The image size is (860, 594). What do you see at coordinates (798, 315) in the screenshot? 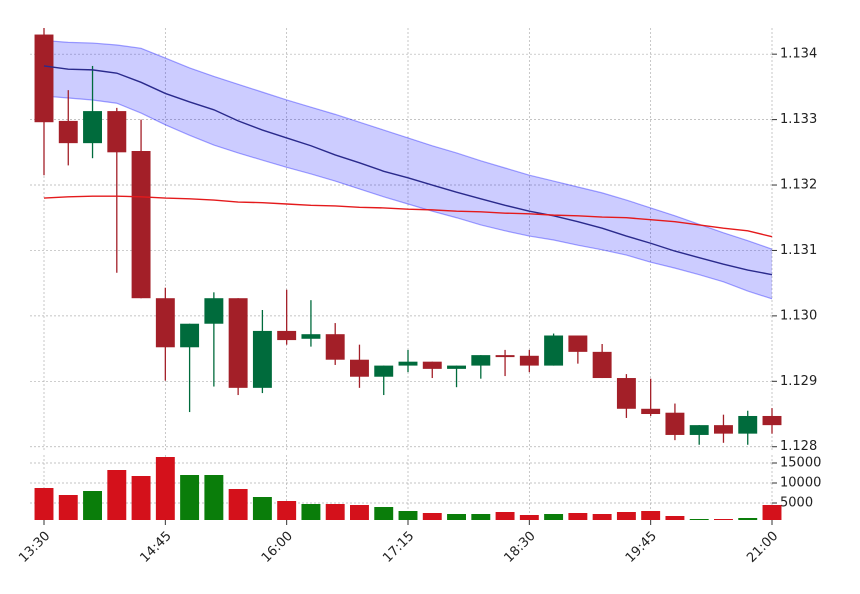
I see `y-tick-label: 1.130` at bounding box center [798, 315].